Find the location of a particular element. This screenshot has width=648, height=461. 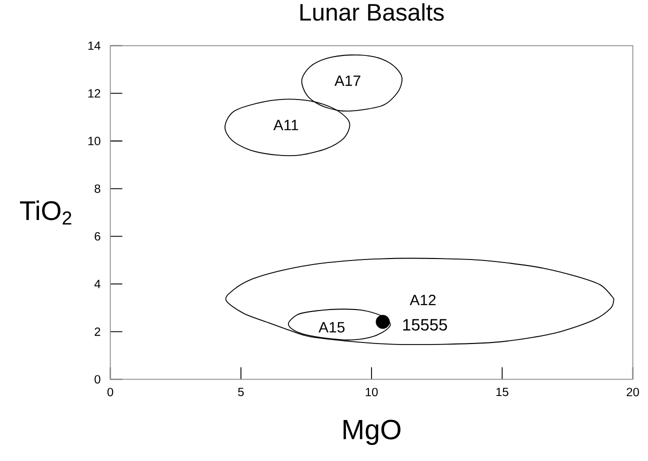

annotation: A12 is located at coordinates (423, 300).